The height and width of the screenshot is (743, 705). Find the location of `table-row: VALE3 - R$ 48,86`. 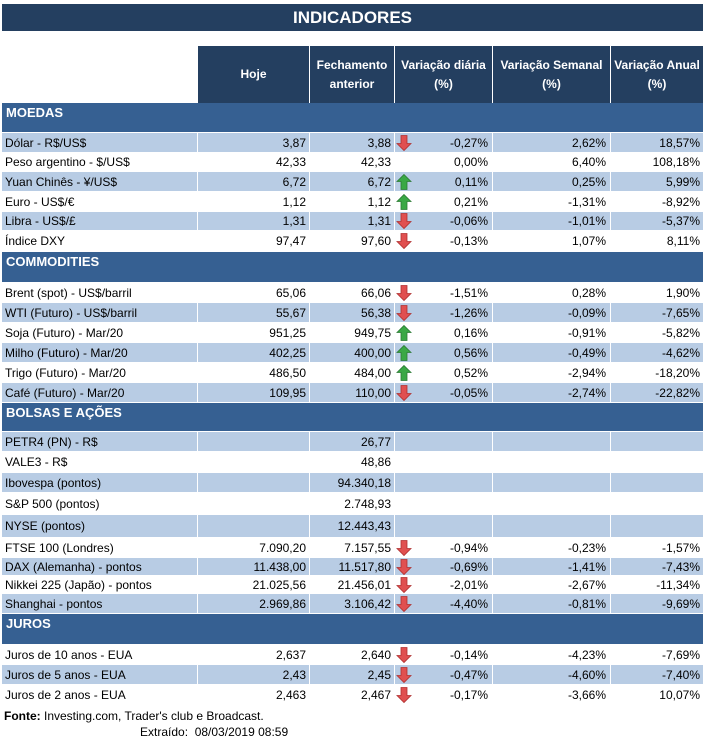

table-row: VALE3 - R$ 48,86 is located at coordinates (352, 462).